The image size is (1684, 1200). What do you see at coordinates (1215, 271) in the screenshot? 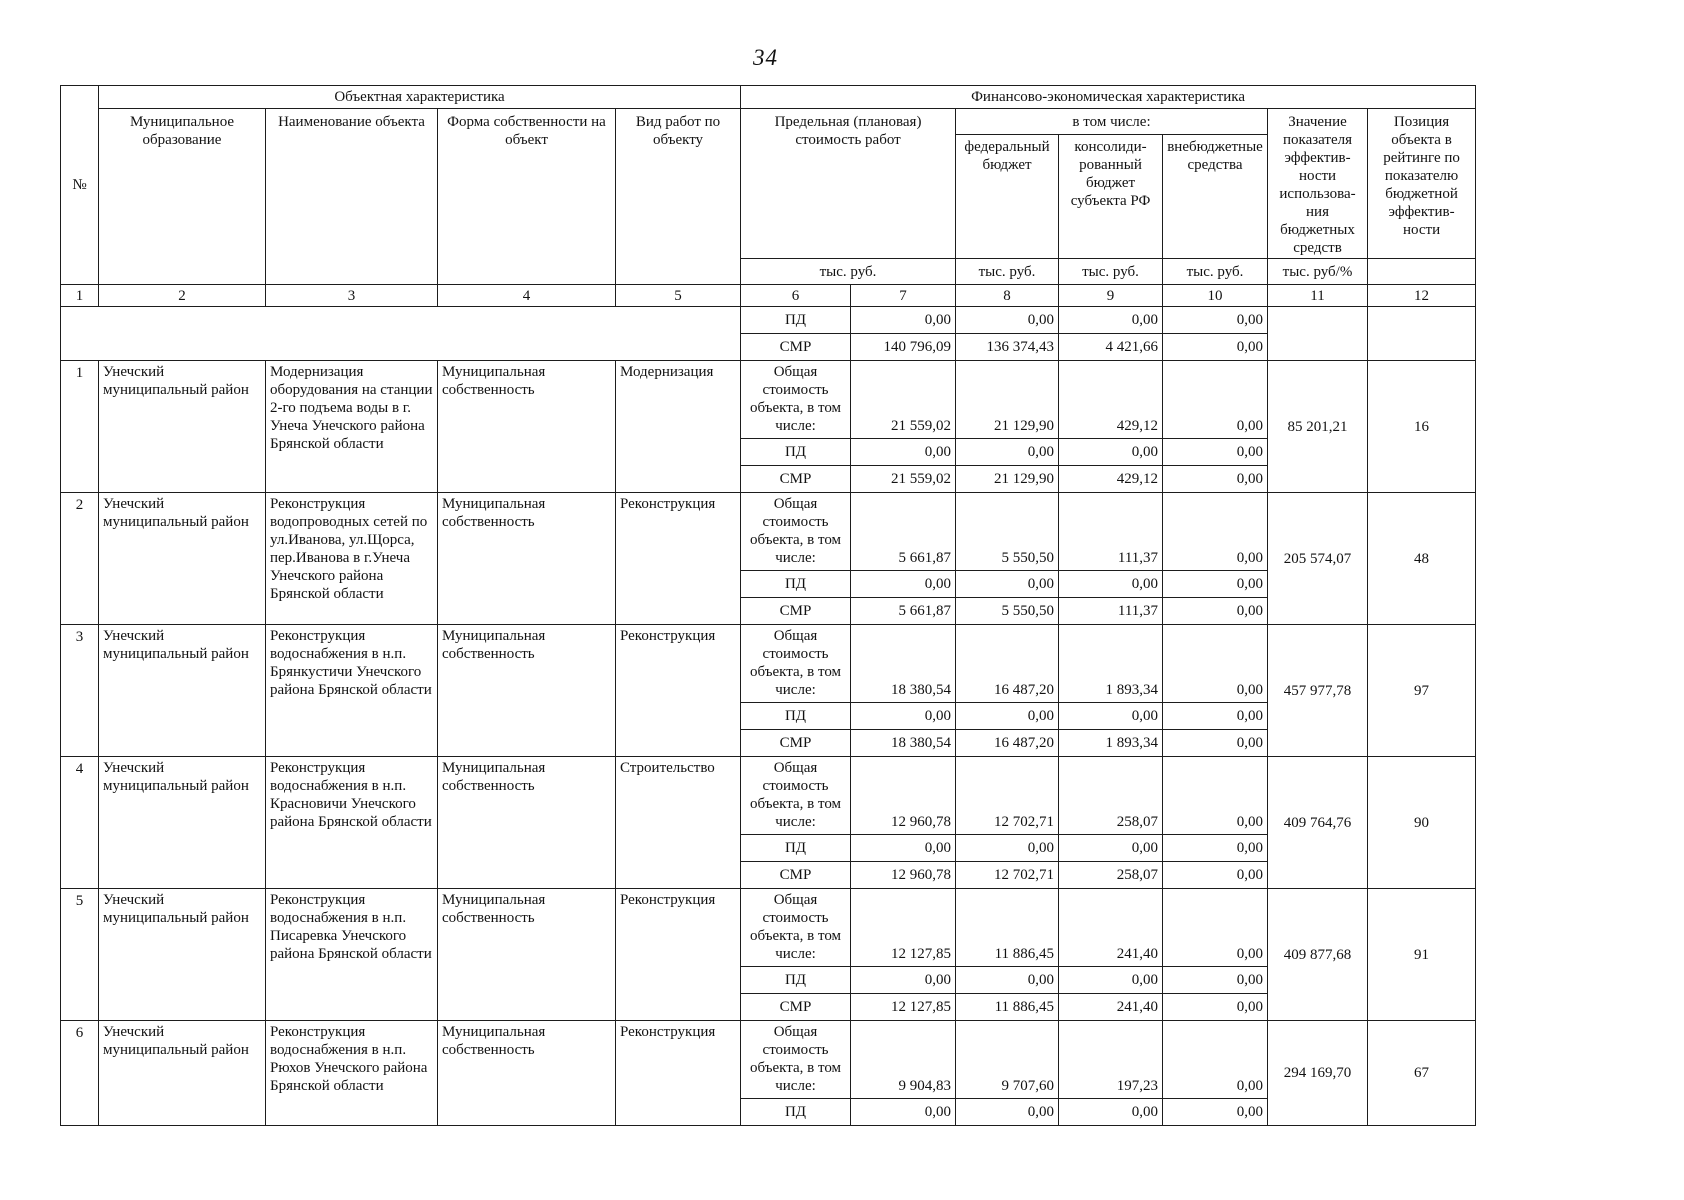
I see `unit-extrabudgetary: тыс. руб.` at bounding box center [1215, 271].